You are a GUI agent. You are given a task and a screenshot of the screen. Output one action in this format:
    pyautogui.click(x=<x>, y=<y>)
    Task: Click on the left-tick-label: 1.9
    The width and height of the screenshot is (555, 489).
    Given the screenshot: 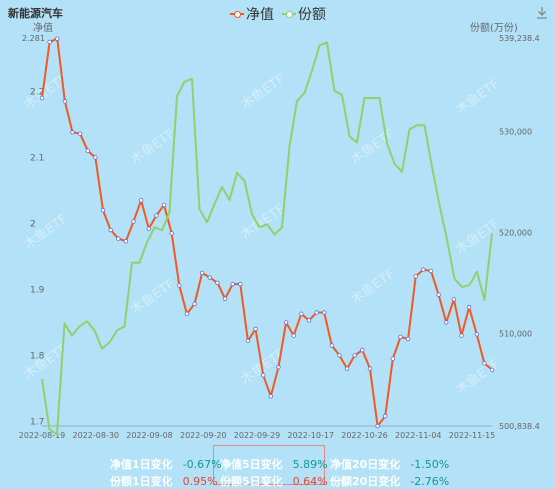 What is the action you would take?
    pyautogui.click(x=37, y=290)
    